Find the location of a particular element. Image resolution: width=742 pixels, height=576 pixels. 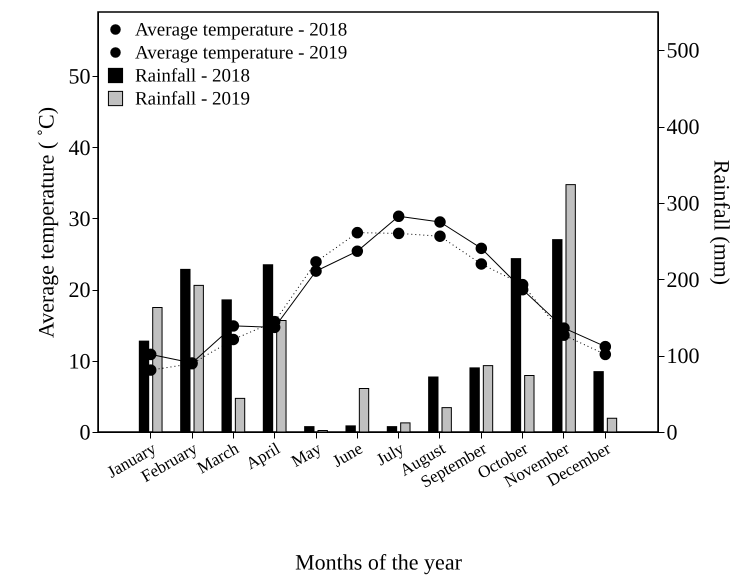

legend-label: Rainfall - 2019 is located at coordinates (192, 99).